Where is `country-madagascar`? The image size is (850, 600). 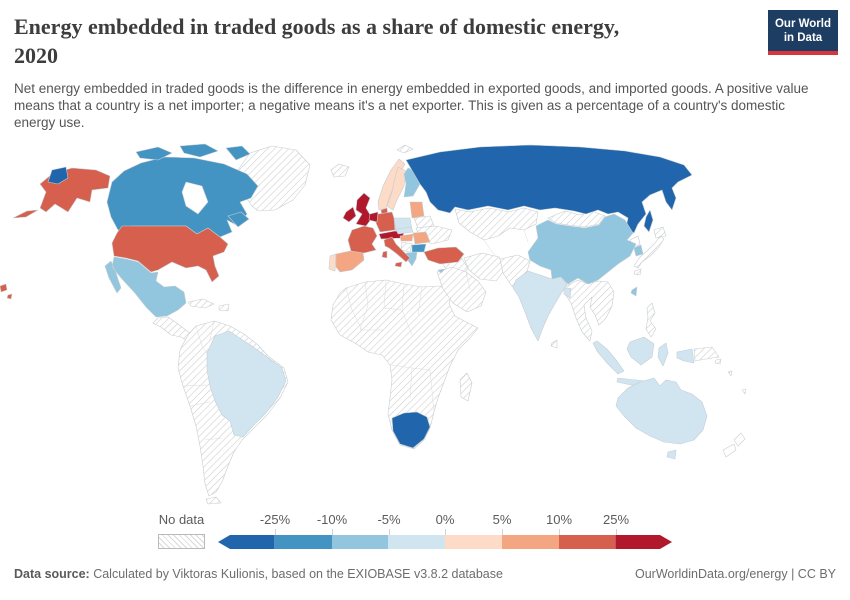
country-madagascar is located at coordinates (466, 387).